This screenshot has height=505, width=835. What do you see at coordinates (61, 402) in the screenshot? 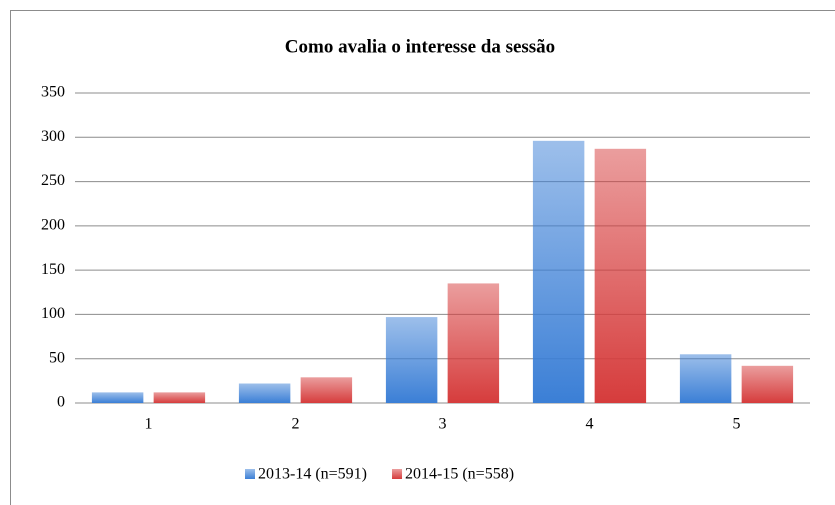
I see `y-tick-label: 0` at bounding box center [61, 402].